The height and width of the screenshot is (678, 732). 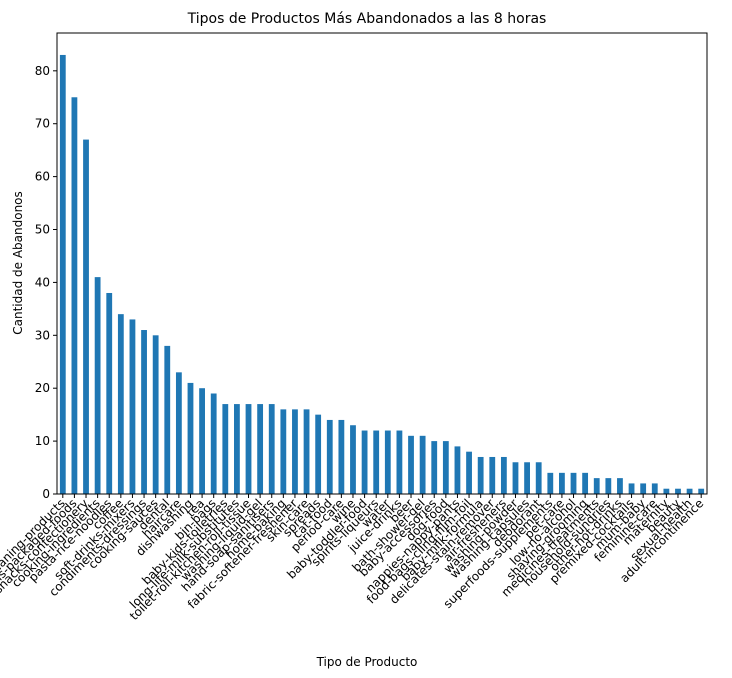 I want to click on y-tick-label: 0, so click(x=46, y=494).